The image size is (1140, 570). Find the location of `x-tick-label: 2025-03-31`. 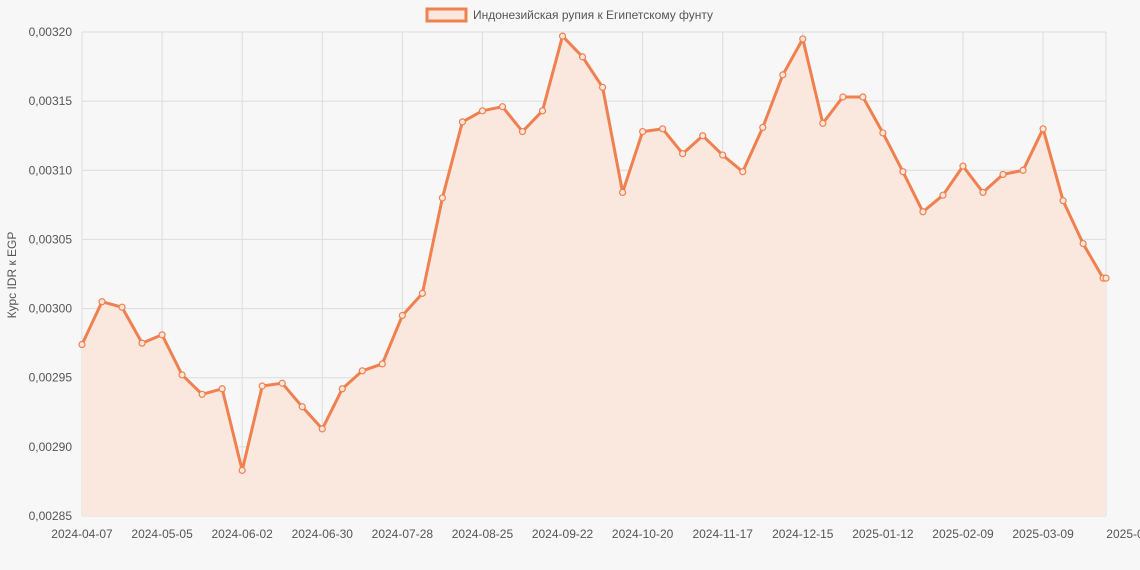

x-tick-label: 2025-03-31 is located at coordinates (1123, 534).